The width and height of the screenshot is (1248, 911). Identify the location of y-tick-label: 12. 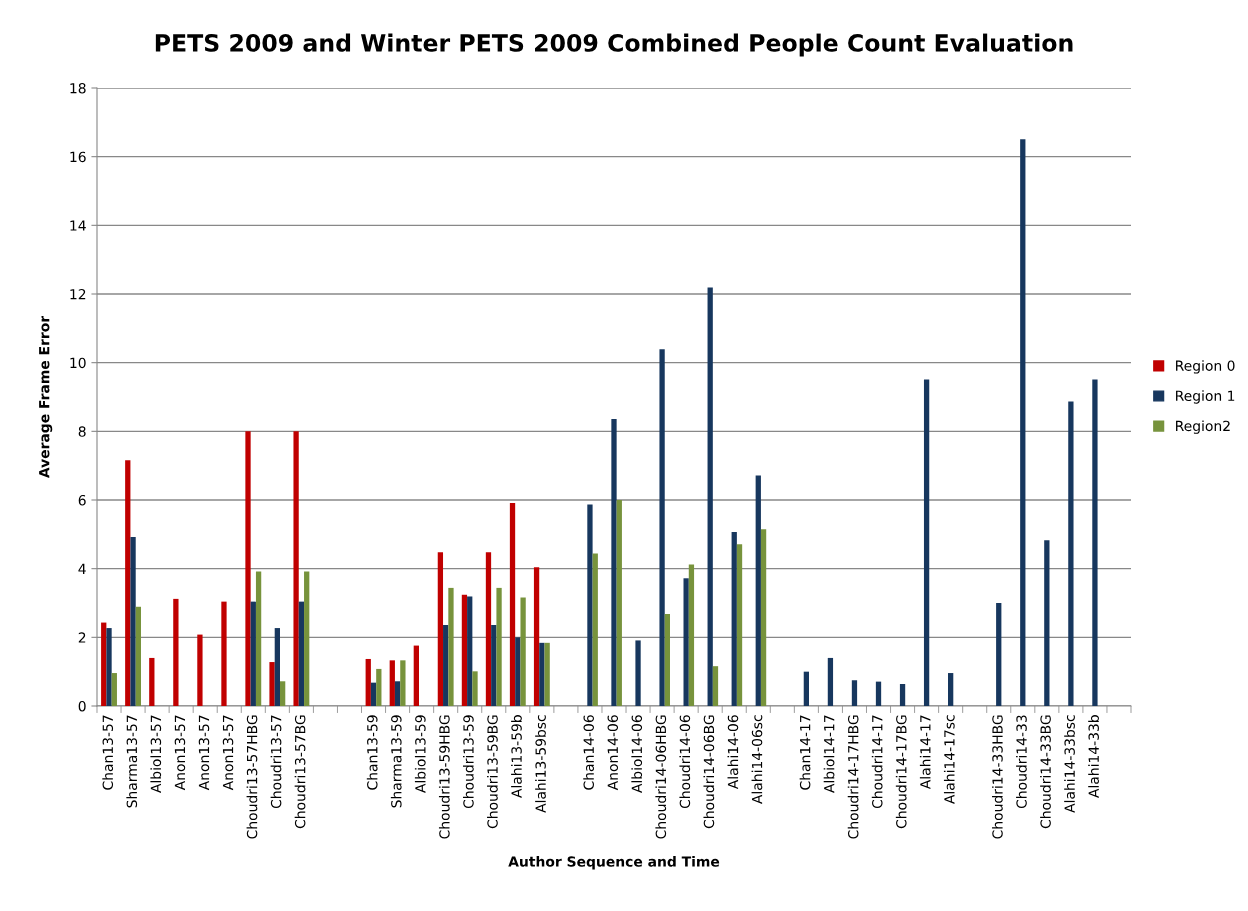
(78, 294).